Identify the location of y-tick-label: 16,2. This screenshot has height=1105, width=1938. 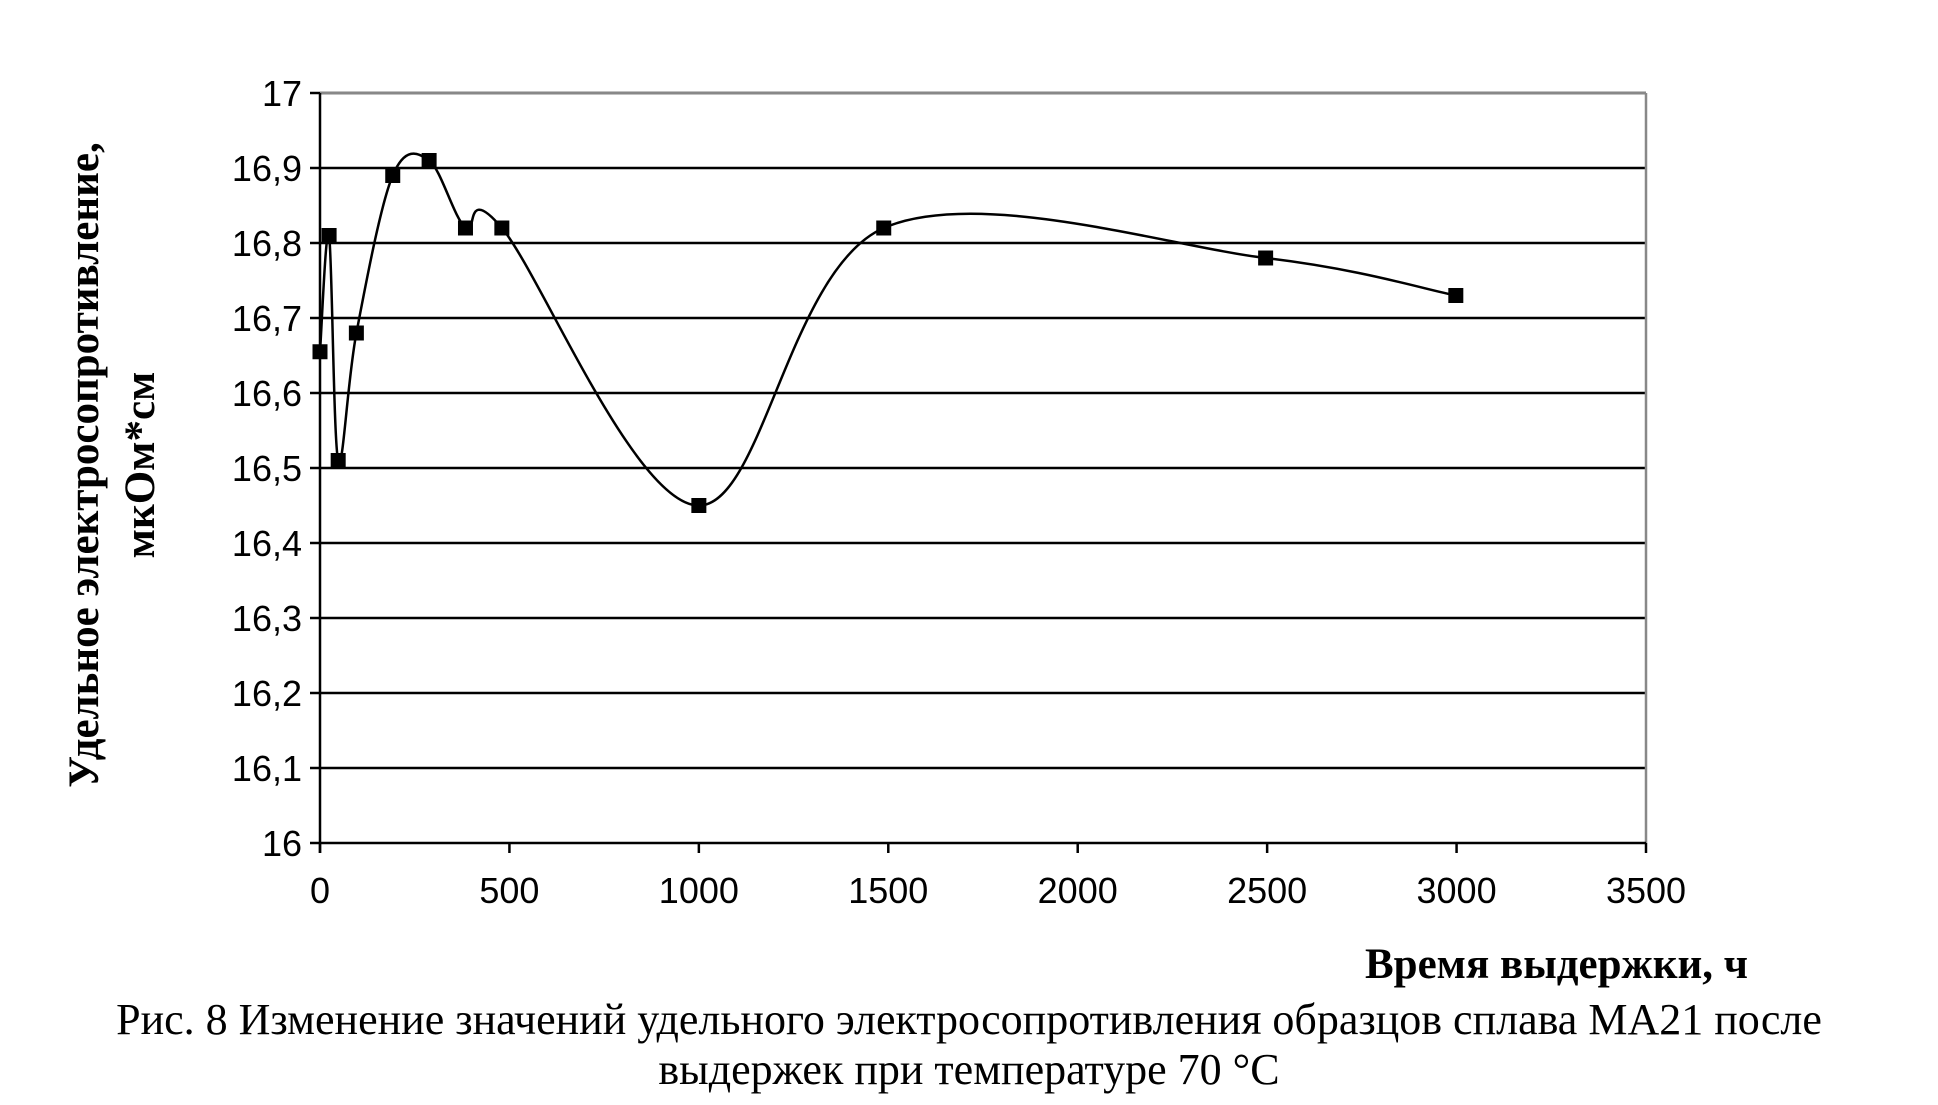
(267, 693).